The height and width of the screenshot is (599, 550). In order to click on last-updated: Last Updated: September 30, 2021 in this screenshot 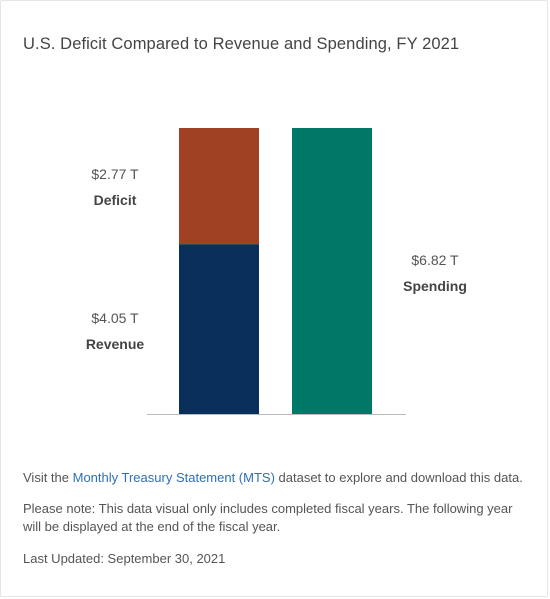, I will do `click(124, 558)`.